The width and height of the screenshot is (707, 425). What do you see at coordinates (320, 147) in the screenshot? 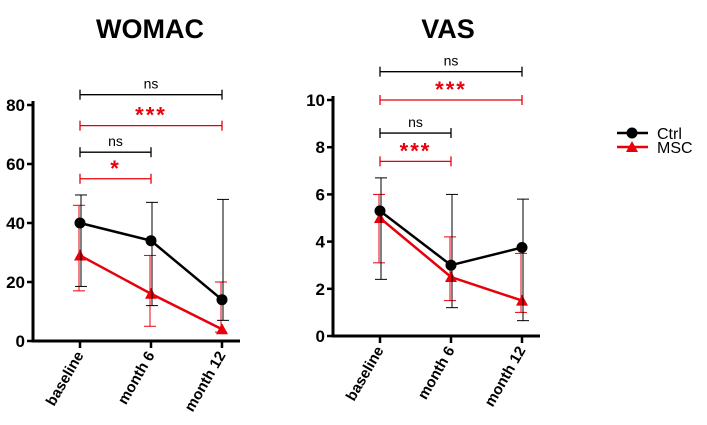
I see `y-tick-label: 8` at bounding box center [320, 147].